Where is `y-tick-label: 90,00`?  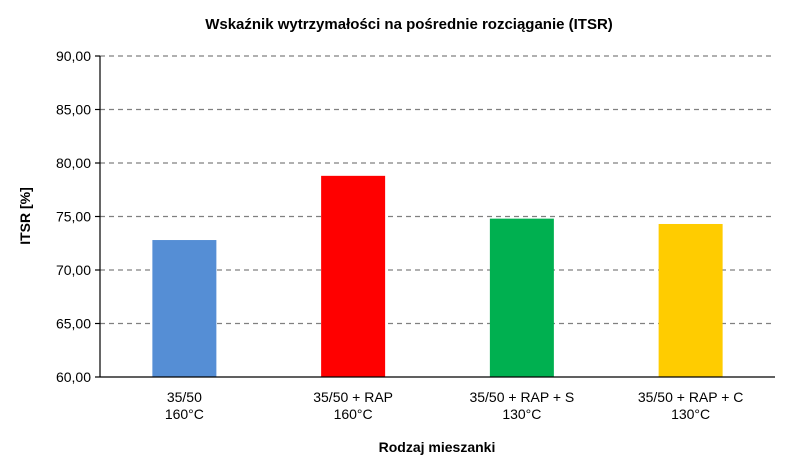 y-tick-label: 90,00 is located at coordinates (73, 56).